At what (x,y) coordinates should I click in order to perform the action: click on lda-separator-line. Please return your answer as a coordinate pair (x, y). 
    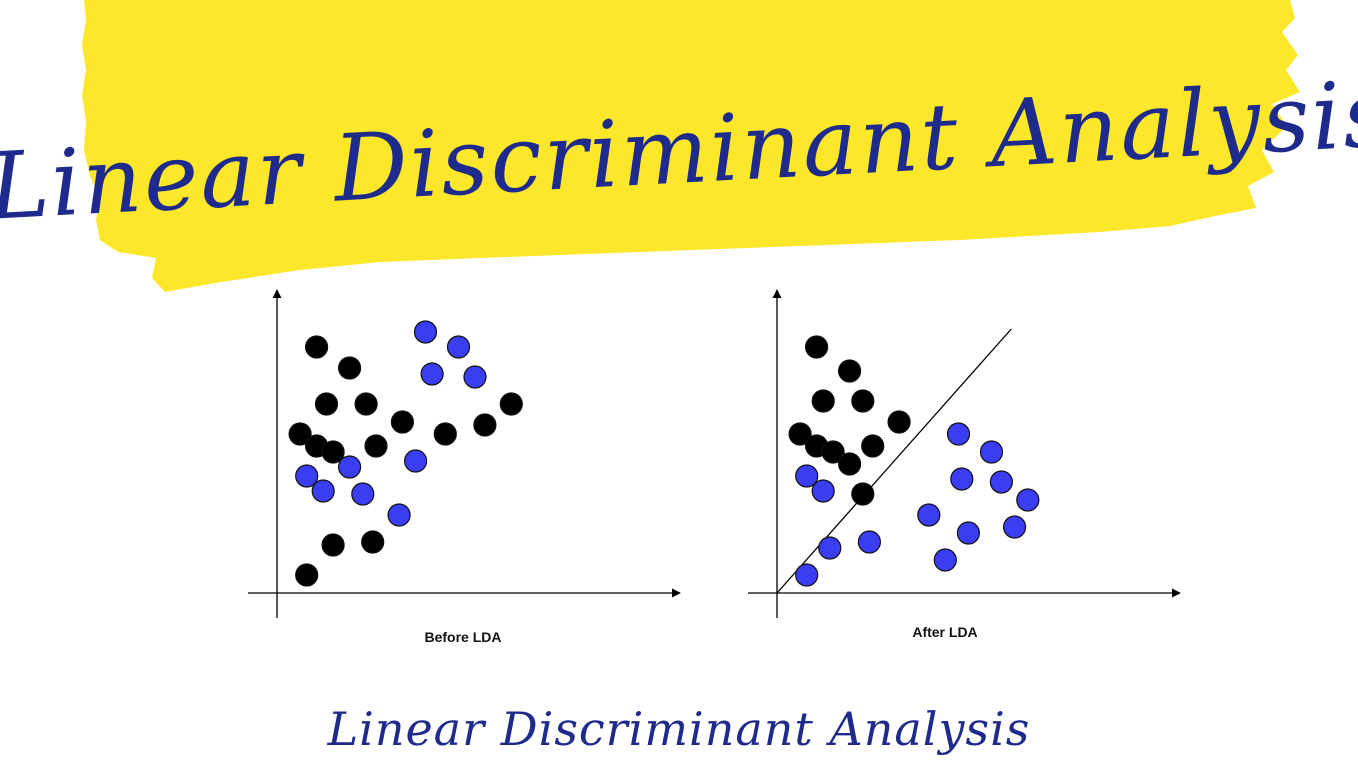
    Looking at the image, I should click on (894, 461).